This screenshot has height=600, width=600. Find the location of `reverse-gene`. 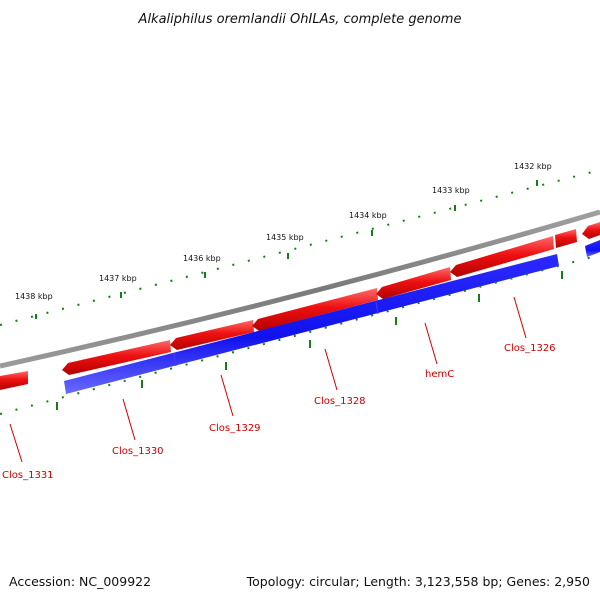

reverse-gene is located at coordinates (592, 248).